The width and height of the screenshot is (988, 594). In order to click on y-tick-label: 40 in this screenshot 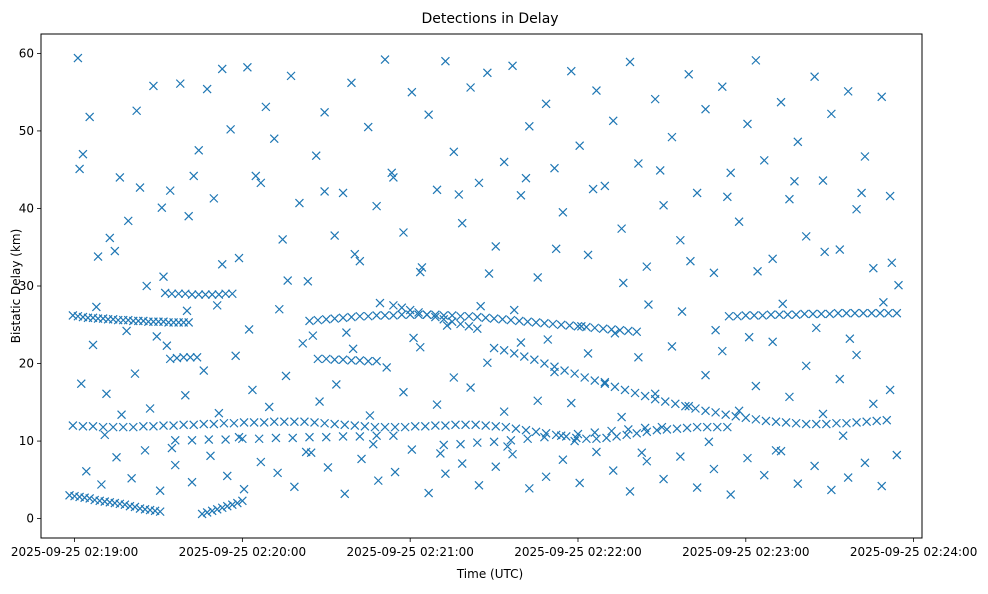, I will do `click(26, 208)`.